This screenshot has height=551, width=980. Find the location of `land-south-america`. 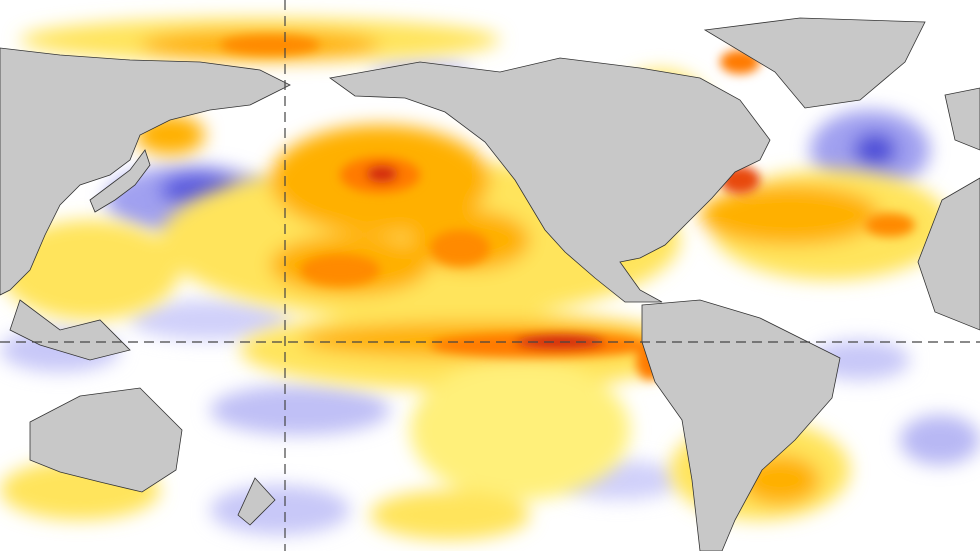

land-south-america is located at coordinates (741, 425).